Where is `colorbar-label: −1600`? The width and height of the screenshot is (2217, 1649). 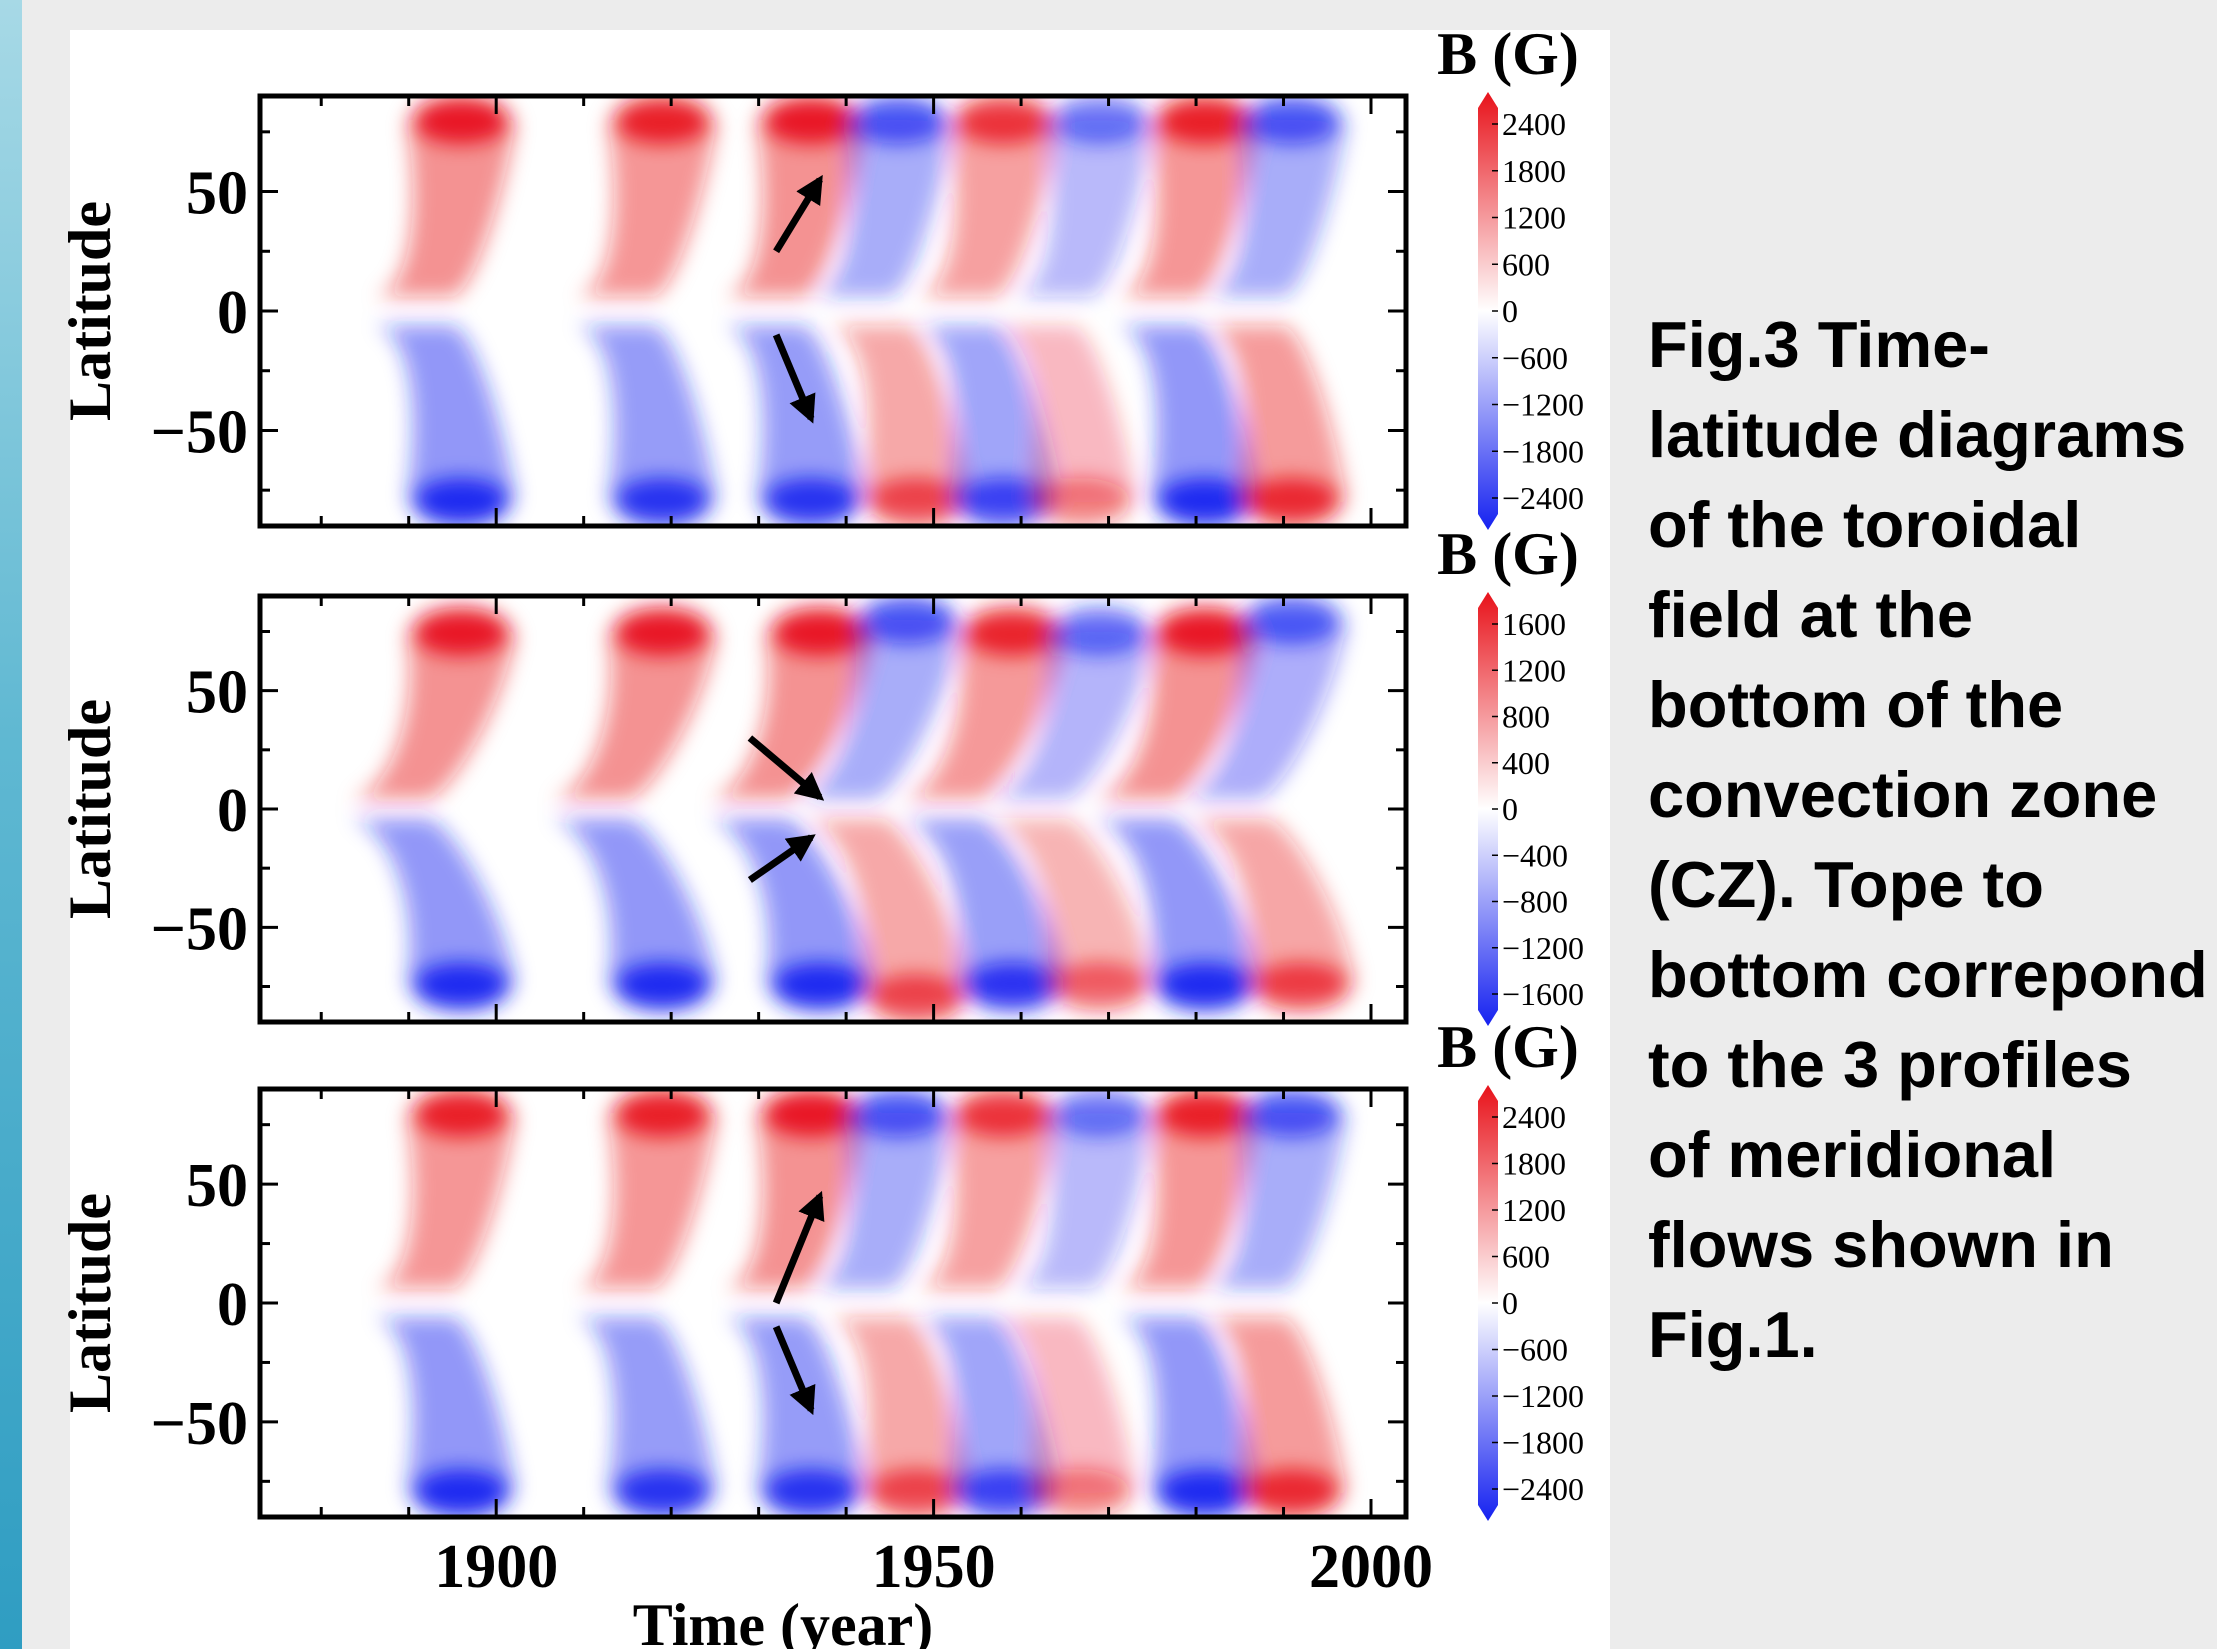
colorbar-label: −1600 is located at coordinates (1543, 994).